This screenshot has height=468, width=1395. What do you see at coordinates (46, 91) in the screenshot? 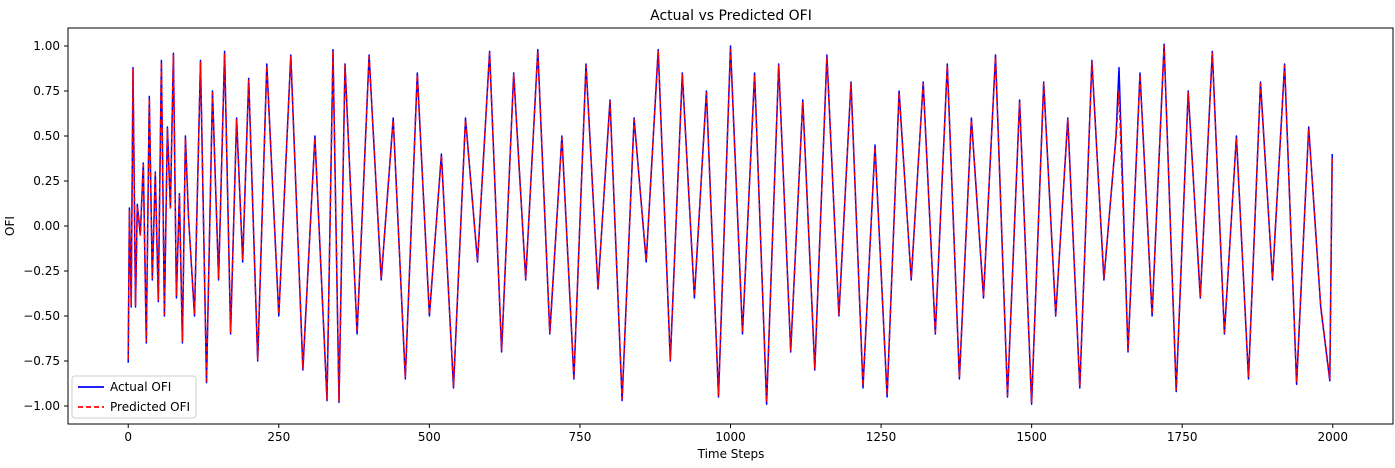
I see `y-tick-label: 0.75` at bounding box center [46, 91].